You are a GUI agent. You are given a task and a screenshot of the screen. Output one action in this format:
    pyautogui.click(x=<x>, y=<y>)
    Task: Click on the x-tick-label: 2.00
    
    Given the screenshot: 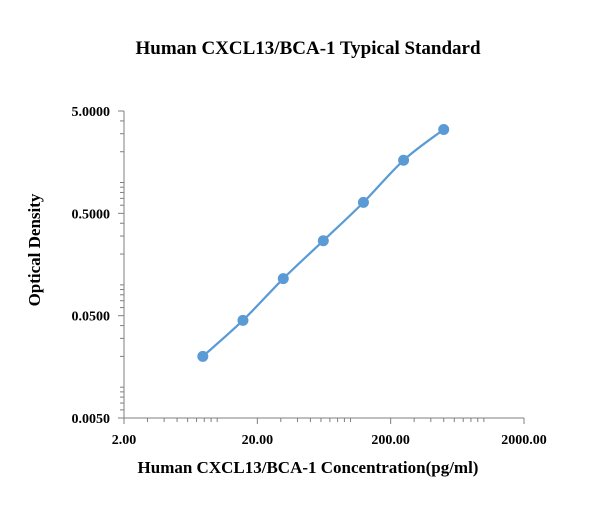 What is the action you would take?
    pyautogui.click(x=124, y=440)
    